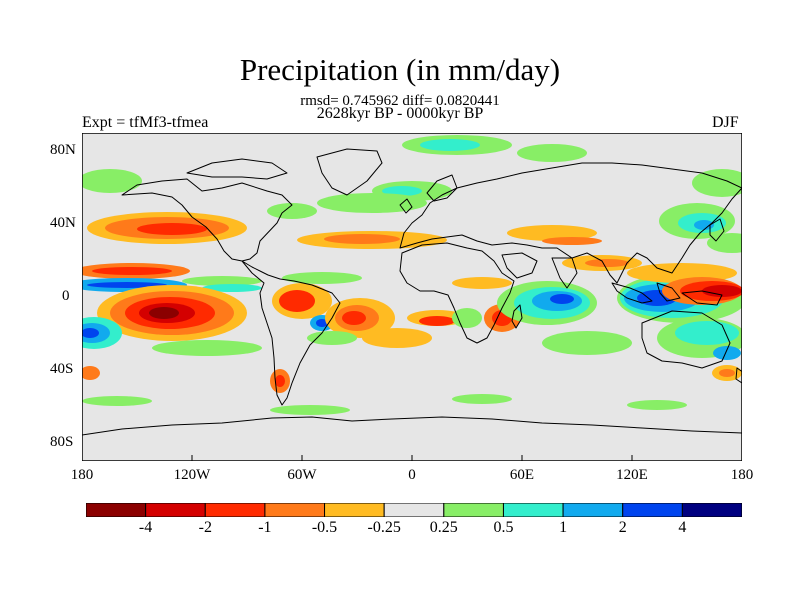  I want to click on season-label: DJF, so click(725, 122).